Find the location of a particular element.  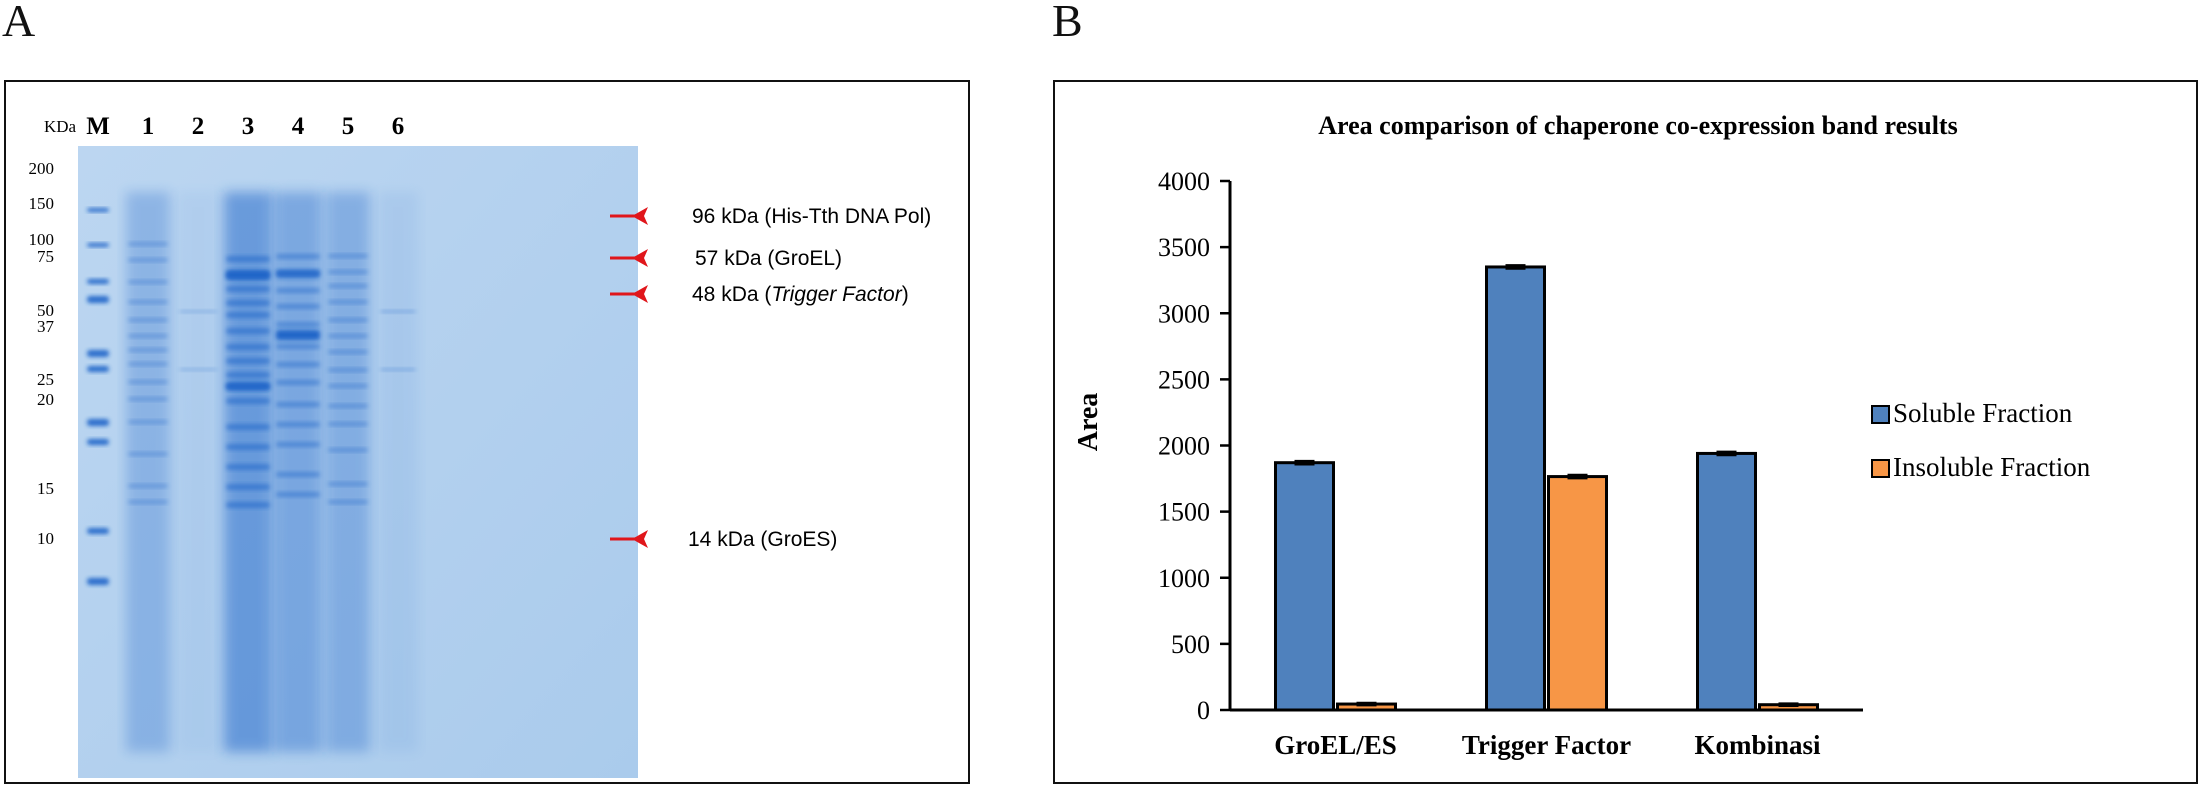

lane-label: 6 is located at coordinates (398, 126).